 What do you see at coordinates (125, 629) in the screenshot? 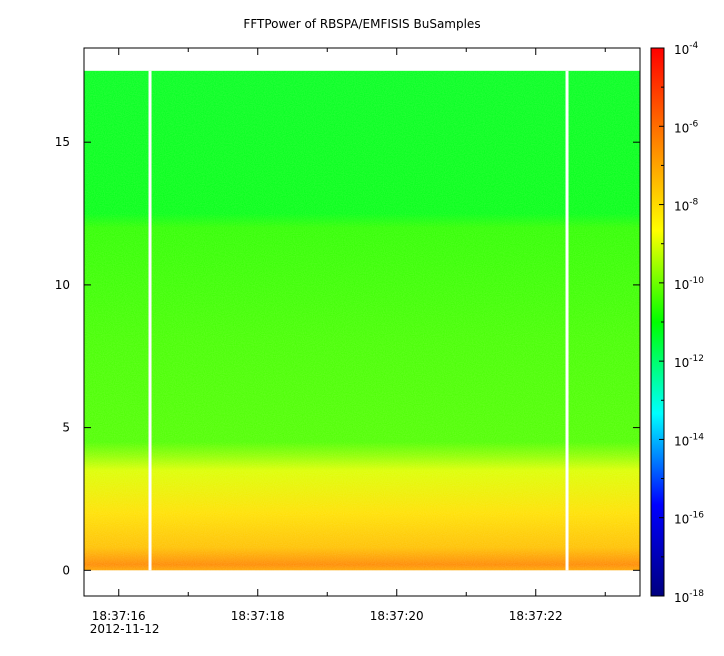
I see `x-date-label: 2012-11-12` at bounding box center [125, 629].